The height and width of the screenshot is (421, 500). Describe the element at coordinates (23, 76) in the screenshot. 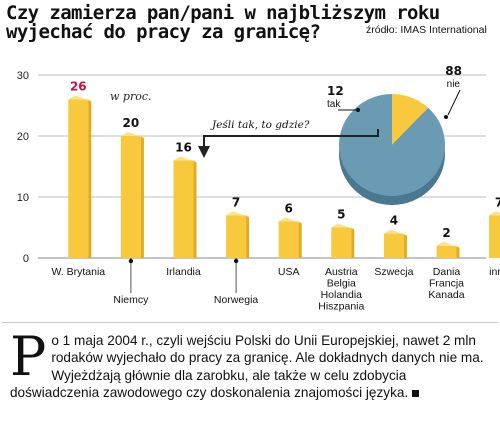

I see `y-tick-label: 30` at that location.